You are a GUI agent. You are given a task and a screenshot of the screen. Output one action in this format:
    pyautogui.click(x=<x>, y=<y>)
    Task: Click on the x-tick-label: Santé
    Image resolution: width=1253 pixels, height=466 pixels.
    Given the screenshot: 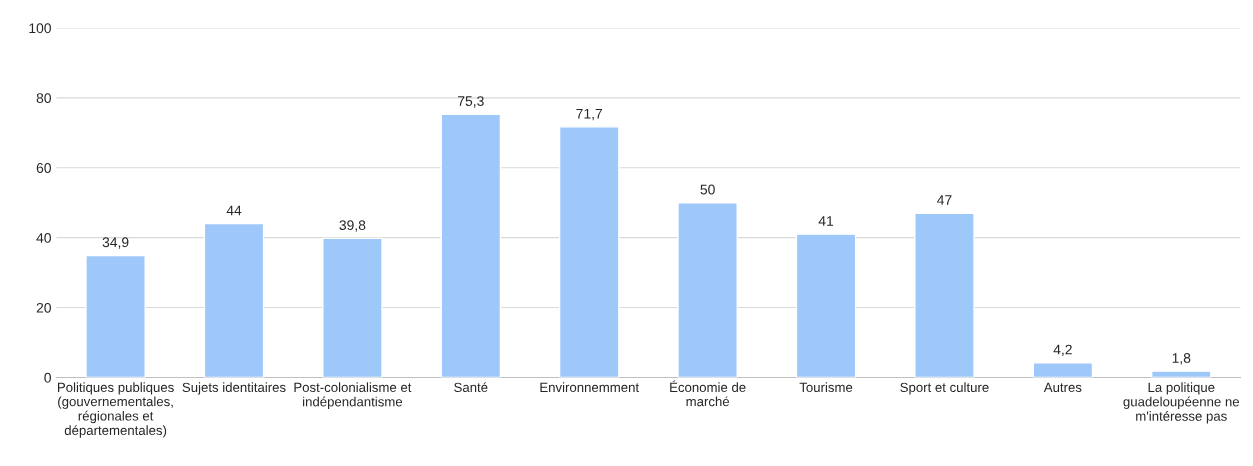 What is the action you would take?
    pyautogui.click(x=471, y=387)
    